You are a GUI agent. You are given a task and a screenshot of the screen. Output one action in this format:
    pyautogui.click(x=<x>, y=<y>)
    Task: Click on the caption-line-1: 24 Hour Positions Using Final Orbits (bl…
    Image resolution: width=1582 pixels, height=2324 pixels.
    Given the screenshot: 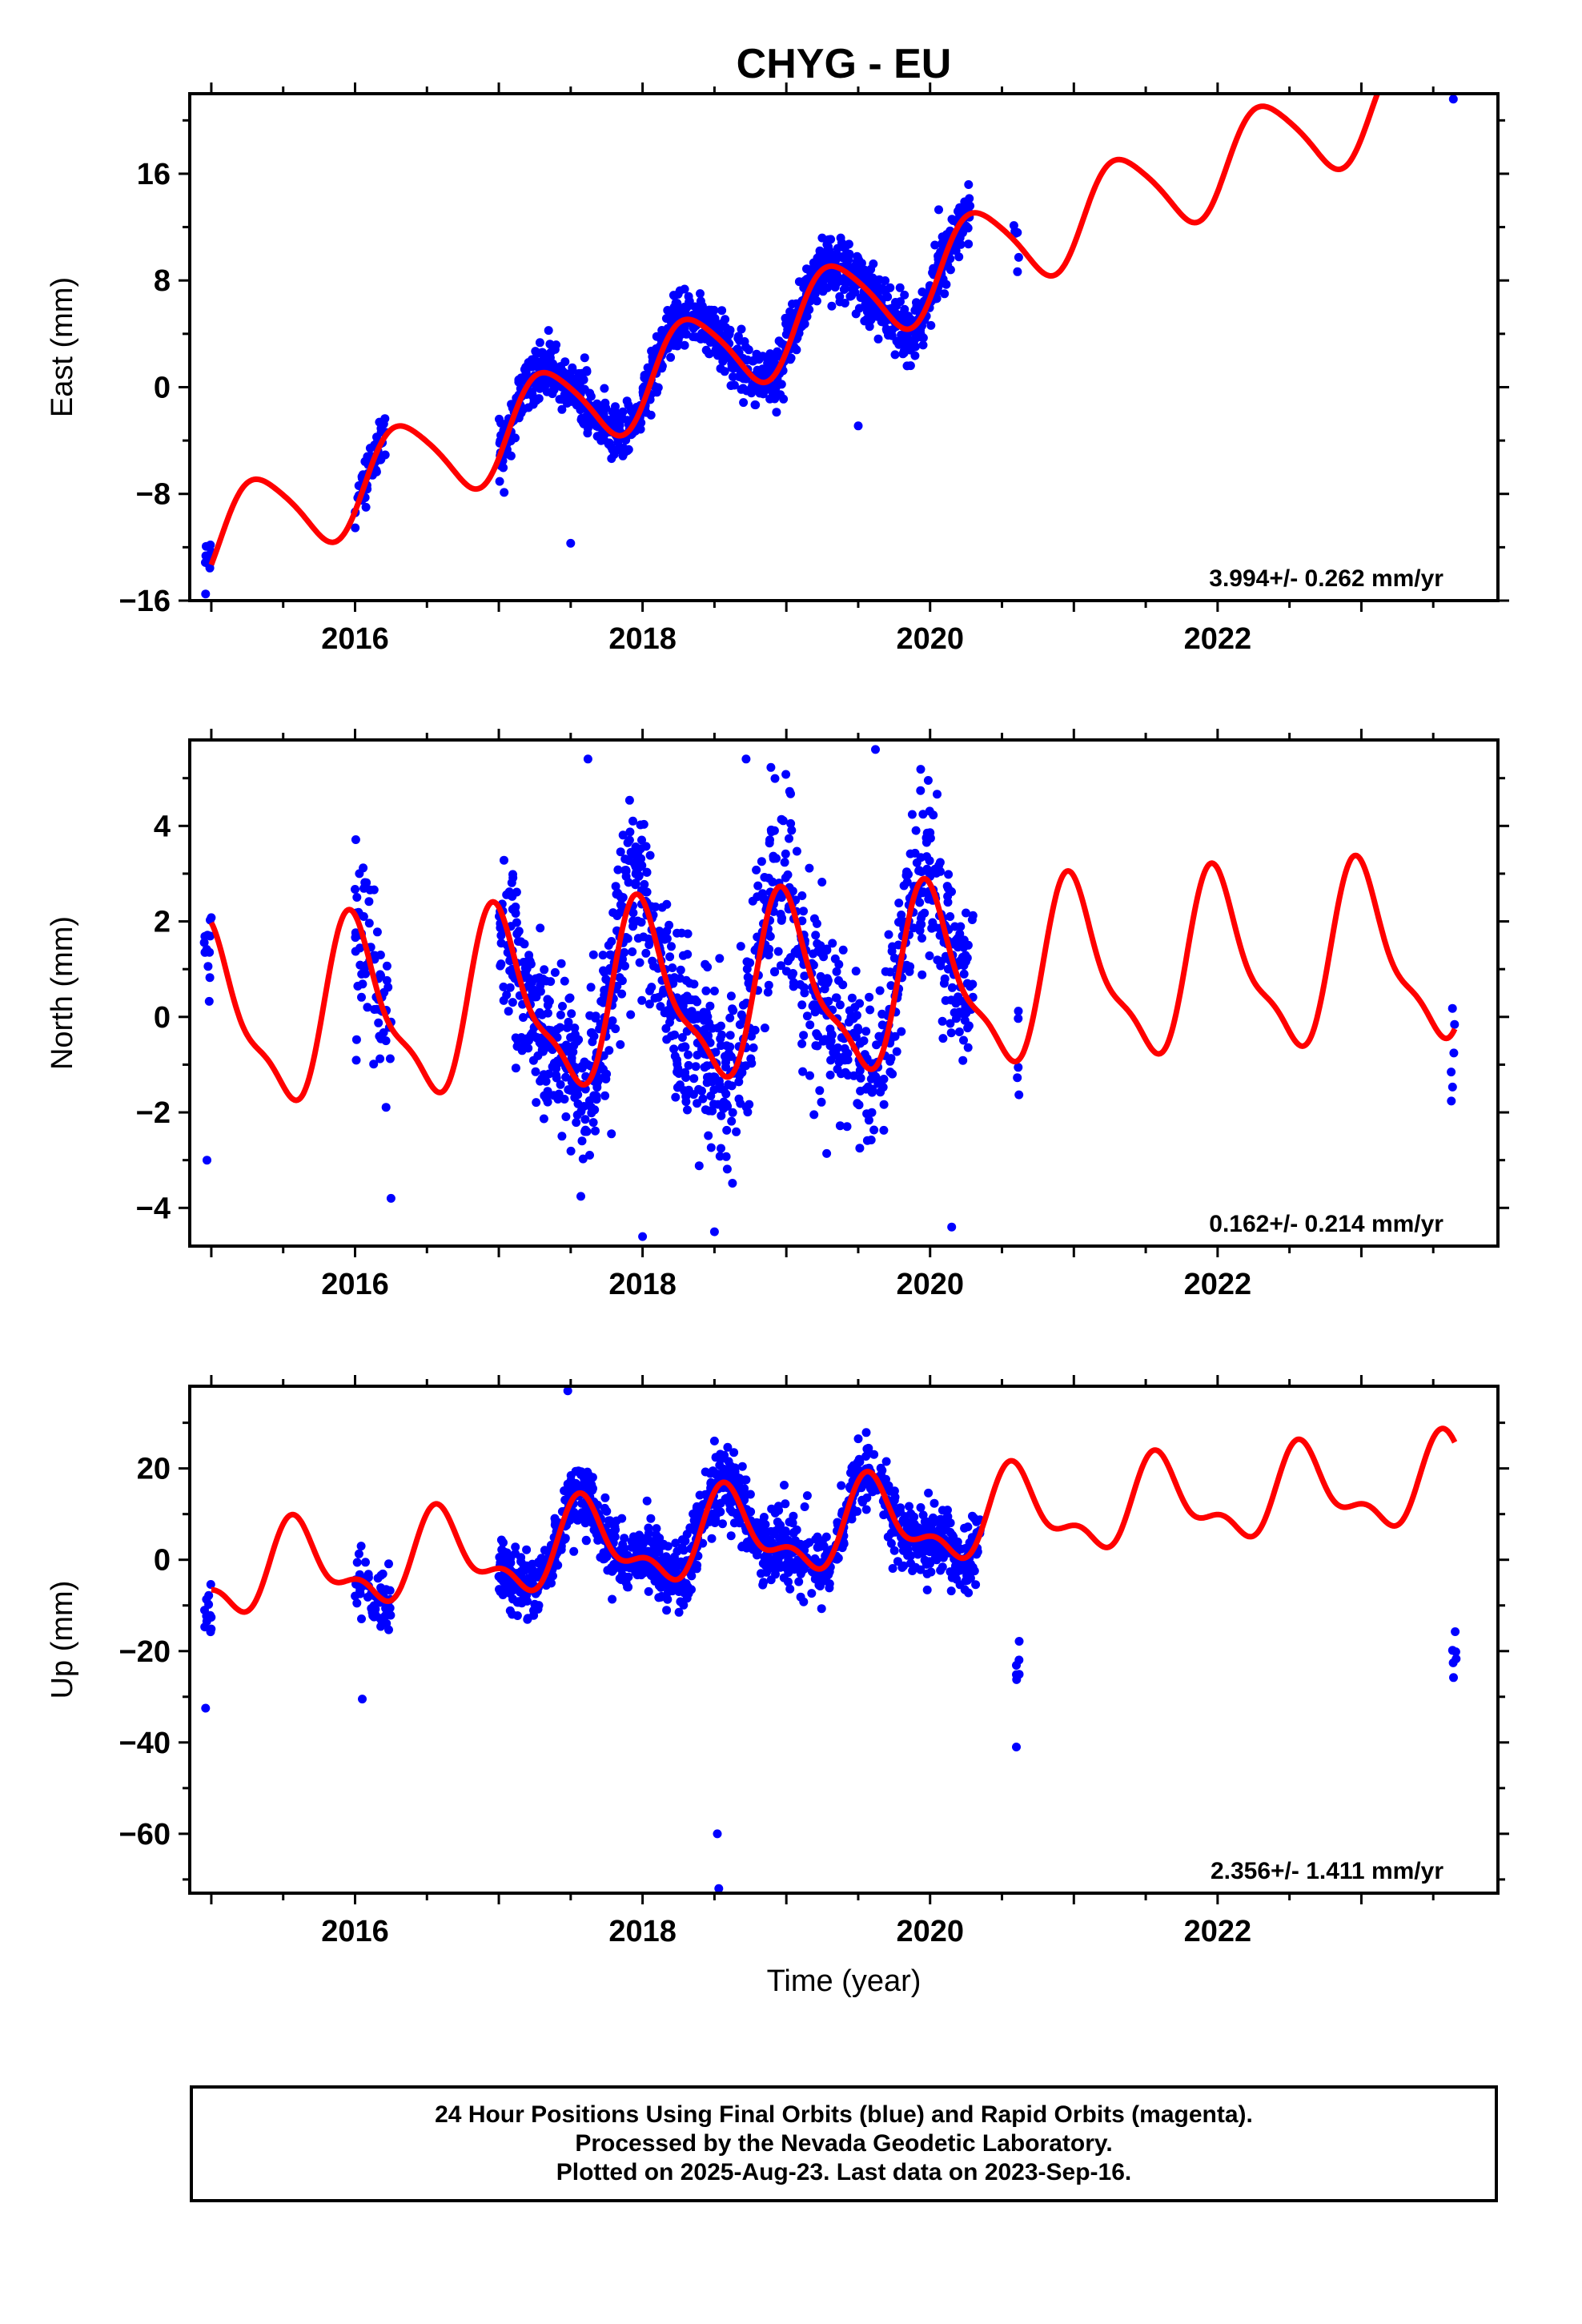 What is the action you would take?
    pyautogui.click(x=844, y=2114)
    